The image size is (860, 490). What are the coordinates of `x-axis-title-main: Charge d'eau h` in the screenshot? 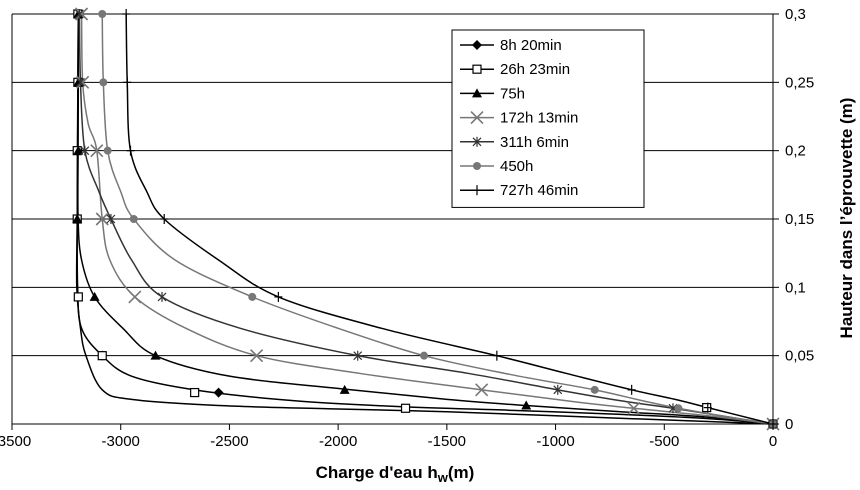 It's located at (377, 472).